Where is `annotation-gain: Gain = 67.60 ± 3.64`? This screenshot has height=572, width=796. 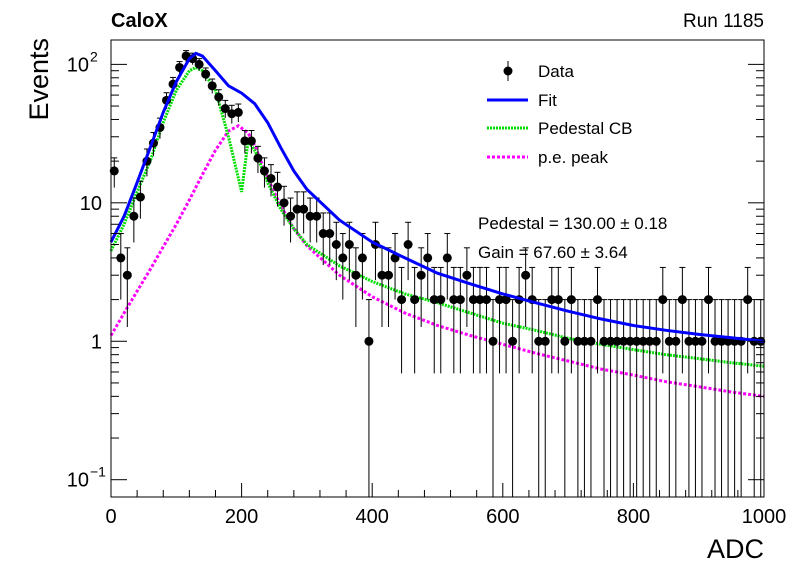 annotation-gain: Gain = 67.60 ± 3.64 is located at coordinates (553, 252).